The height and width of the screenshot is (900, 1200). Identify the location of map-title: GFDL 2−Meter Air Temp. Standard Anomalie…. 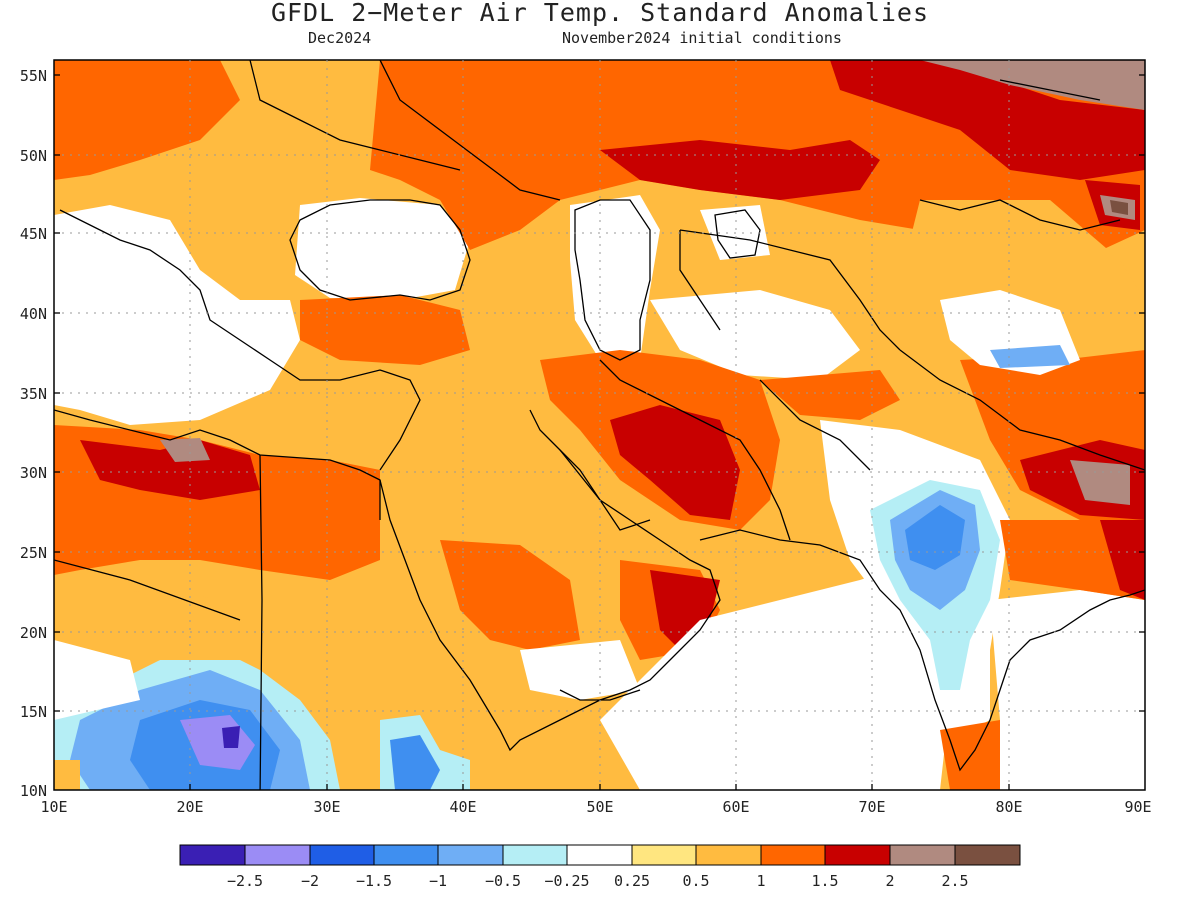
(600, 13).